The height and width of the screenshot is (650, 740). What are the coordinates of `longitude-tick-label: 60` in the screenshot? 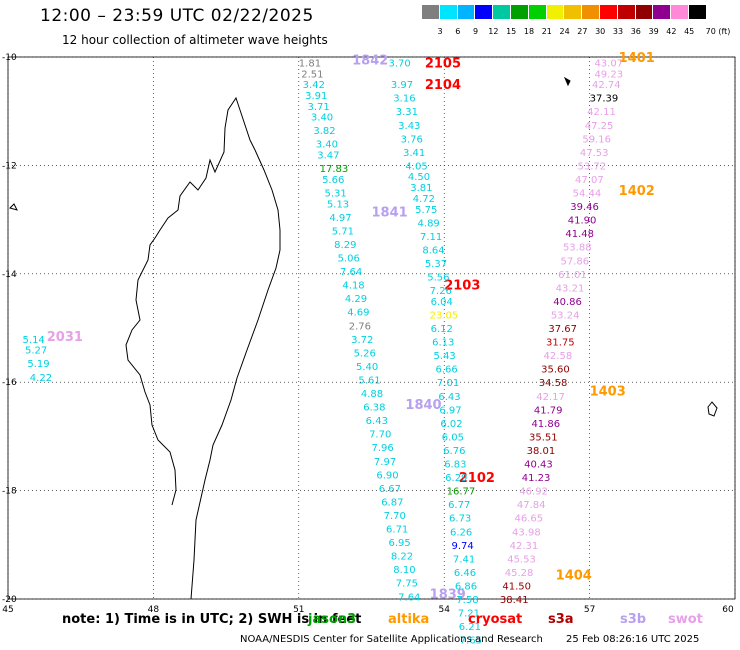 It's located at (728, 610).